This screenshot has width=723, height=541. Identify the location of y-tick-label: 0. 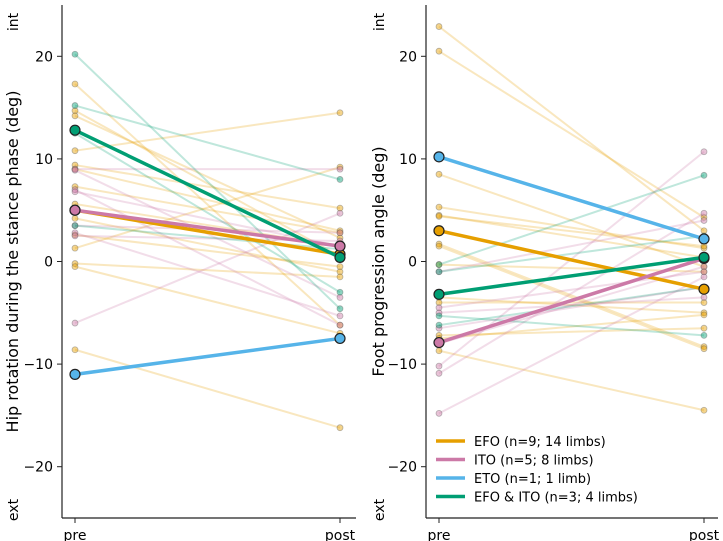
(48, 263).